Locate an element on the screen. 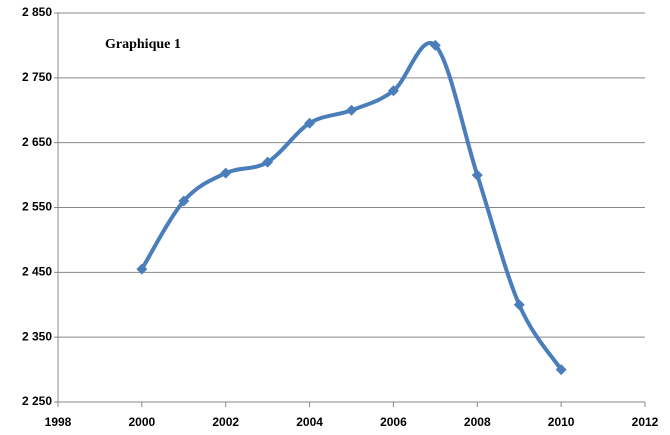 Image resolution: width=670 pixels, height=435 pixels. chart-title: Graphique 1 is located at coordinates (143, 44).